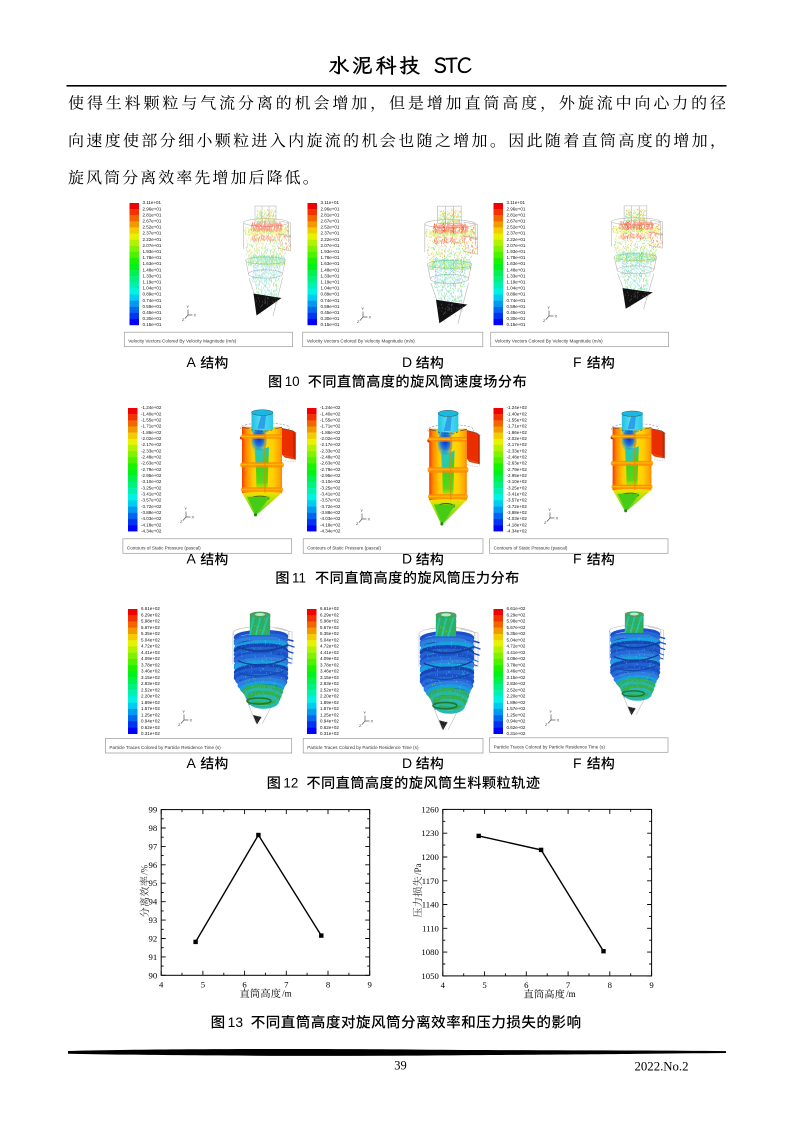 The height and width of the screenshot is (1122, 793). What do you see at coordinates (153, 939) in the screenshot?
I see `svg-text: 92` at bounding box center [153, 939].